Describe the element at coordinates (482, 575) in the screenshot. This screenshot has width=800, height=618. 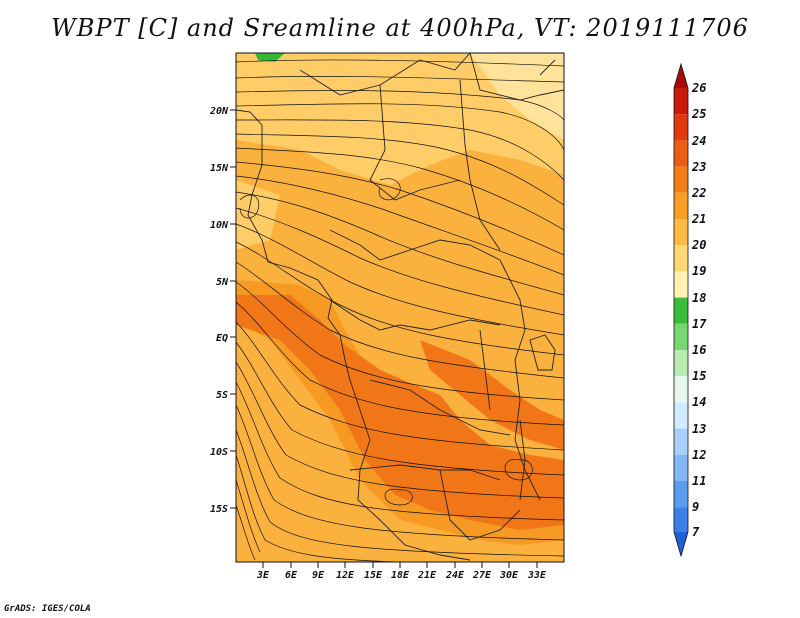
I see `x-tick-label: 27E` at that location.